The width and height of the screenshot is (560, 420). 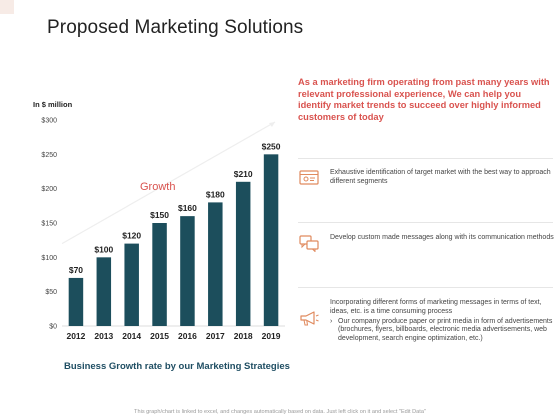 What do you see at coordinates (76, 270) in the screenshot?
I see `data-label: $70` at bounding box center [76, 270].